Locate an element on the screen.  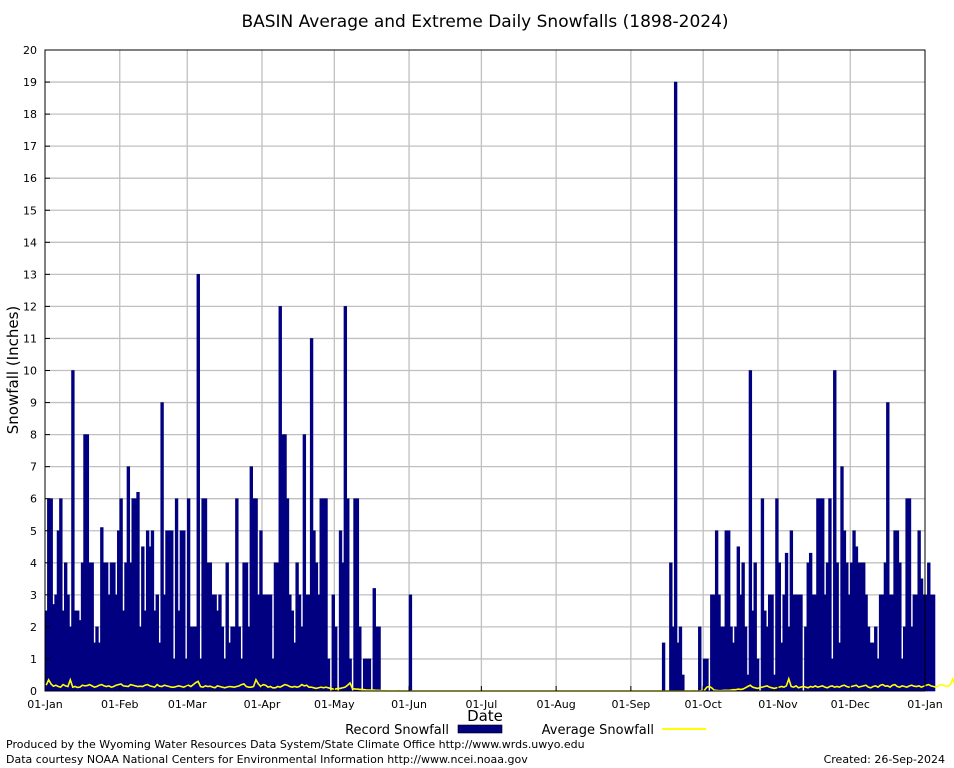
x-tick-label: 01-Oct is located at coordinates (704, 704).